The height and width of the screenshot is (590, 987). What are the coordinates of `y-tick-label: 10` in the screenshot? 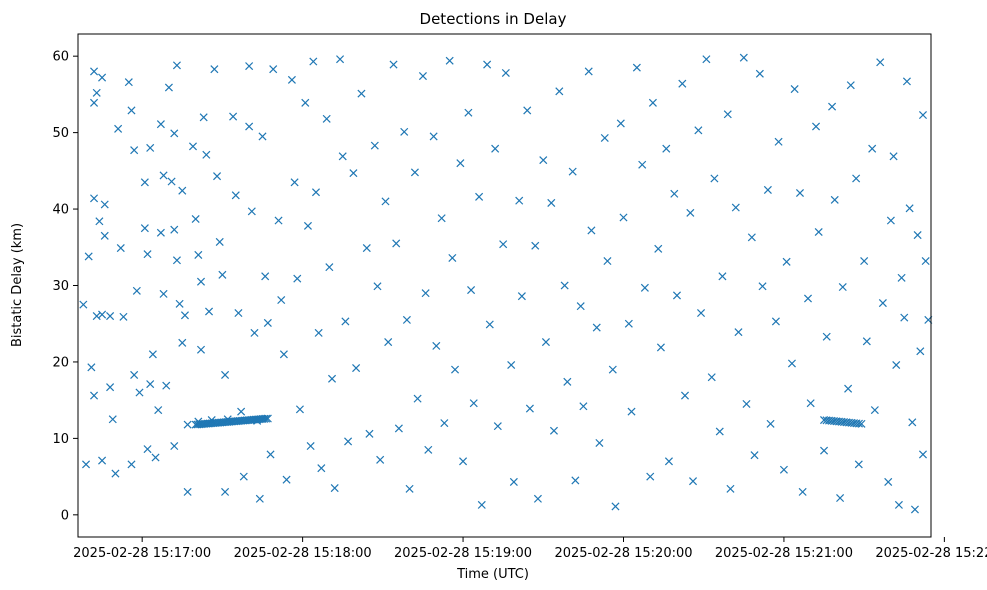 It's located at (60, 439).